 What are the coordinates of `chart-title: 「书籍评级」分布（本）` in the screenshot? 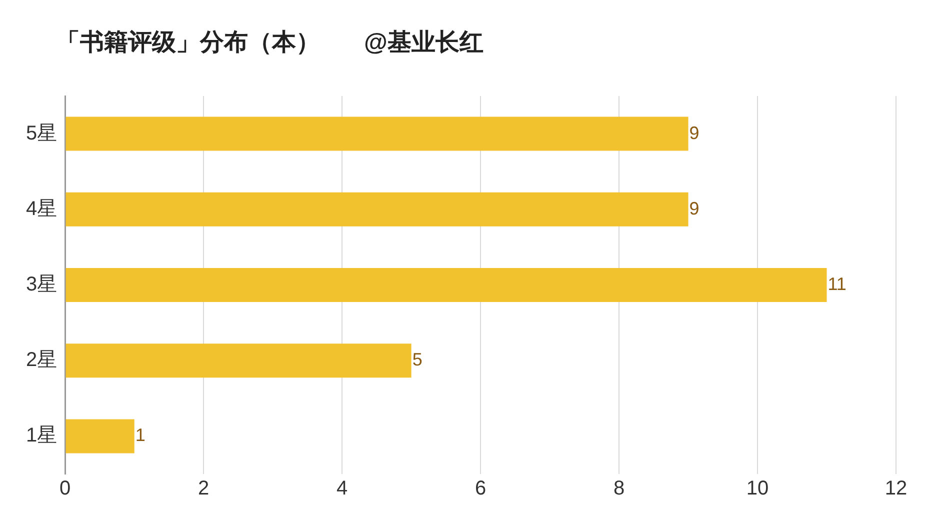 It's located at (188, 43).